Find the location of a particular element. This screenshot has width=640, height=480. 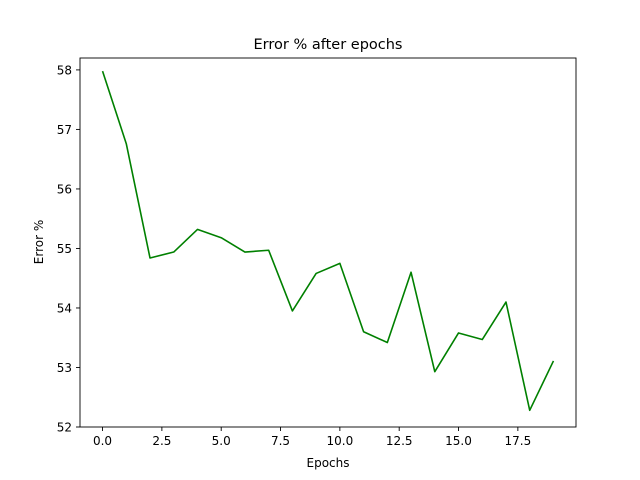

x-tick-label: 0.0 is located at coordinates (102, 441).